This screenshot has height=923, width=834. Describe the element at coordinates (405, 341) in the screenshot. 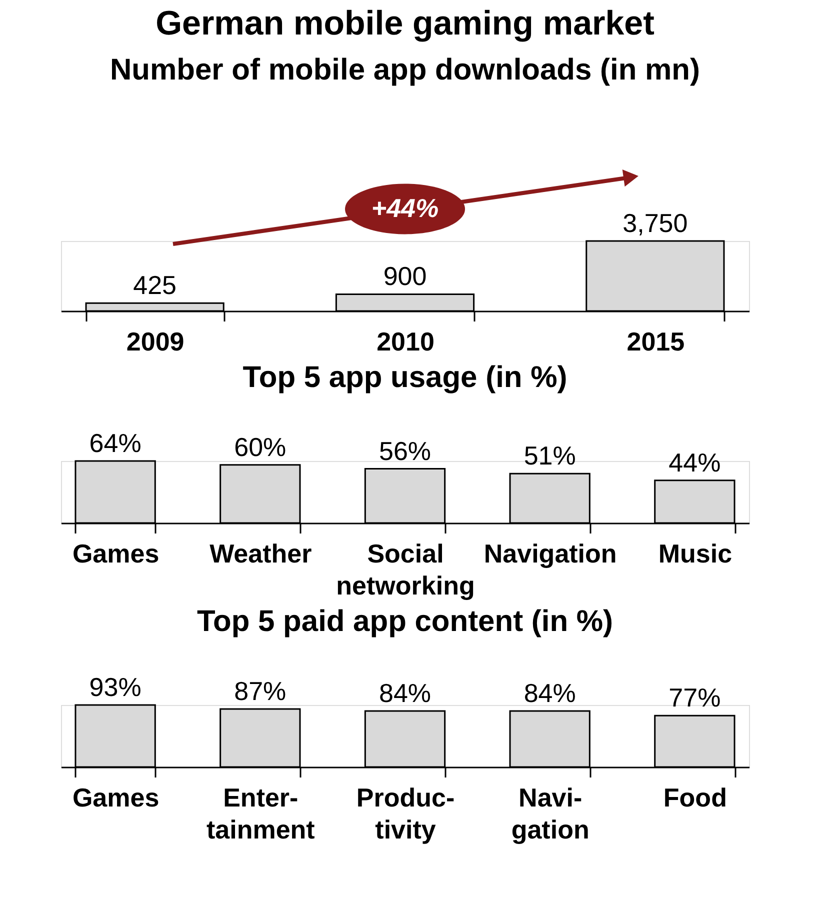

I see `x-tick-label: 2010` at that location.